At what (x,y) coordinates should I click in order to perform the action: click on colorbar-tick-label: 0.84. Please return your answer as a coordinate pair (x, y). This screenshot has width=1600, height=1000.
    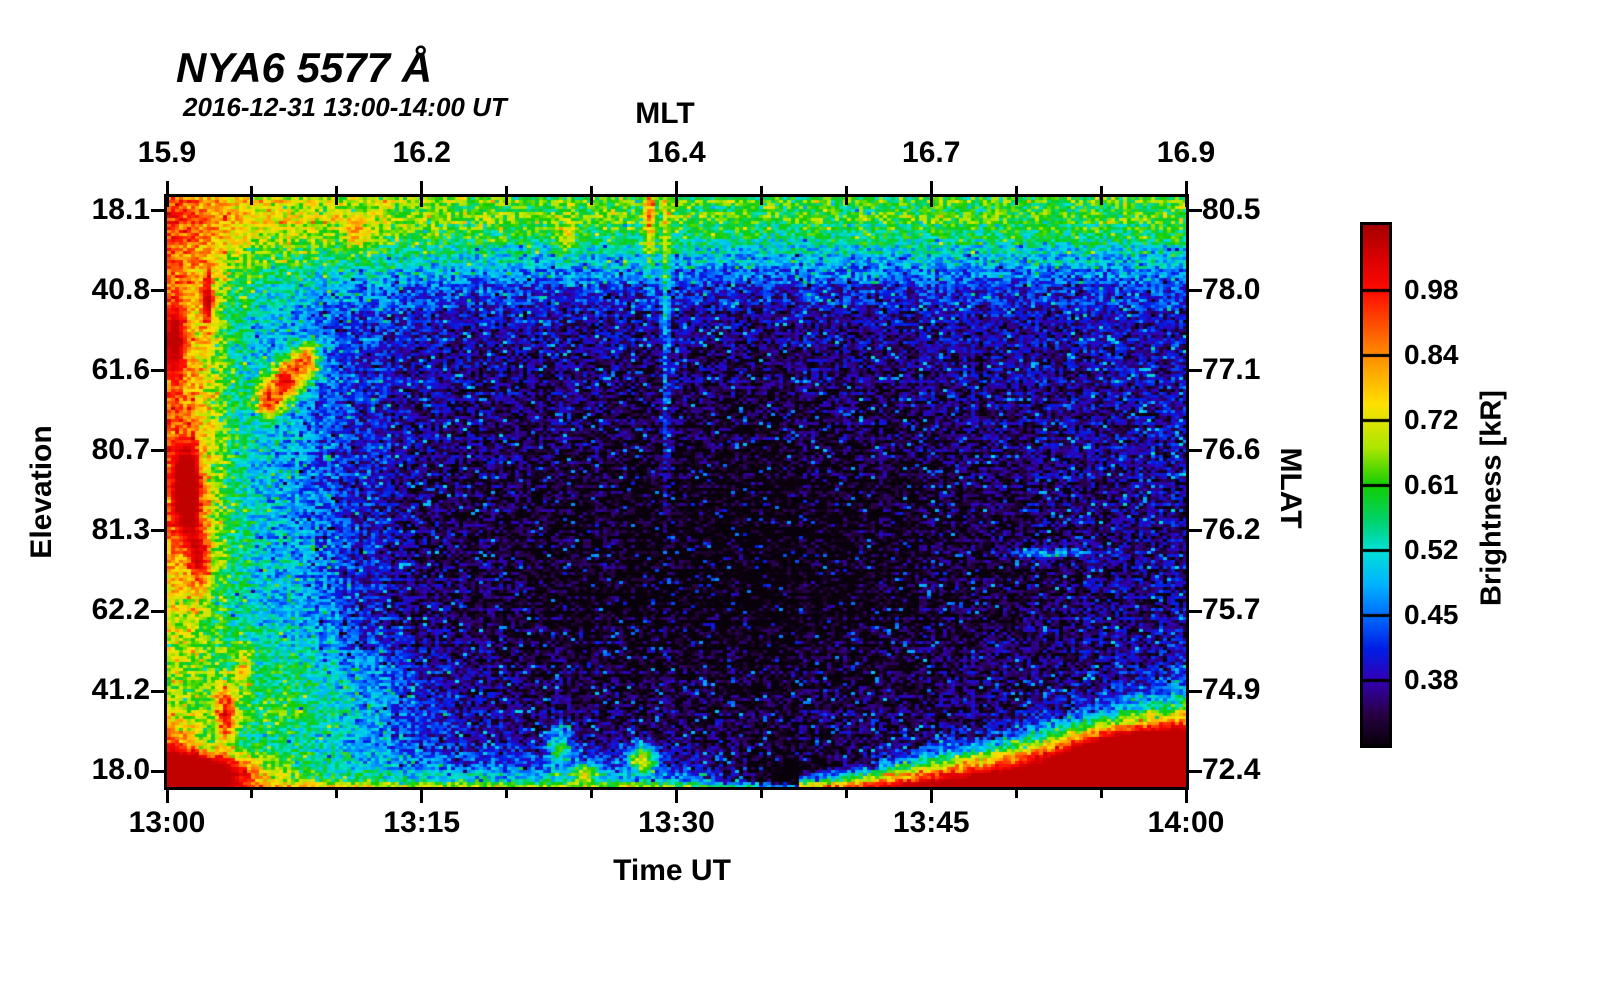
    Looking at the image, I should click on (1431, 354).